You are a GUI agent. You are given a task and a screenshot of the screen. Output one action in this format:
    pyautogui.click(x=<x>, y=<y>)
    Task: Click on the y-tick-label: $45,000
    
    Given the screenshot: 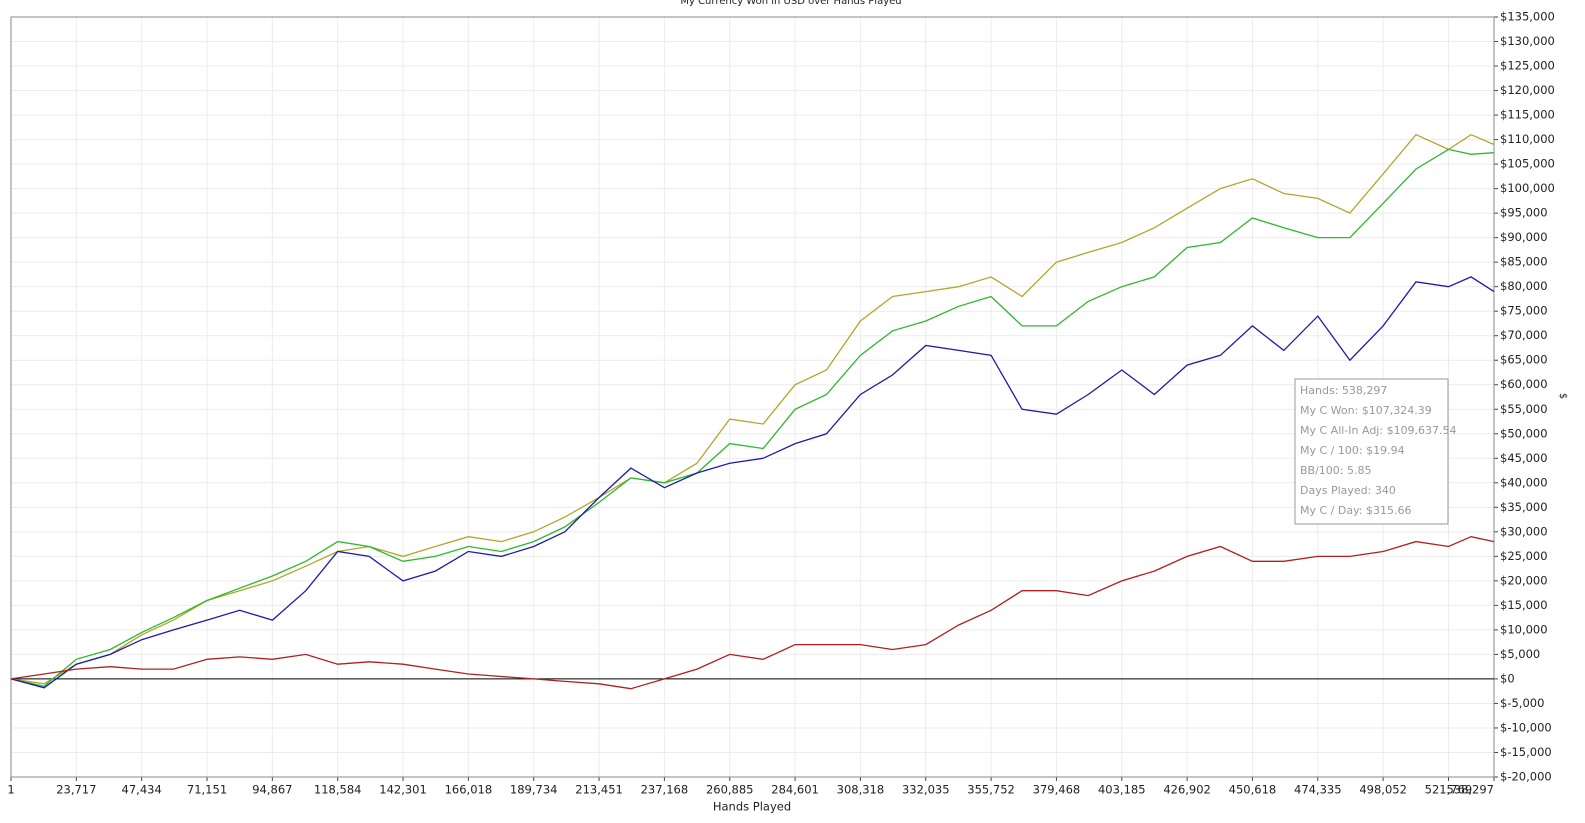 What is the action you would take?
    pyautogui.click(x=1524, y=458)
    